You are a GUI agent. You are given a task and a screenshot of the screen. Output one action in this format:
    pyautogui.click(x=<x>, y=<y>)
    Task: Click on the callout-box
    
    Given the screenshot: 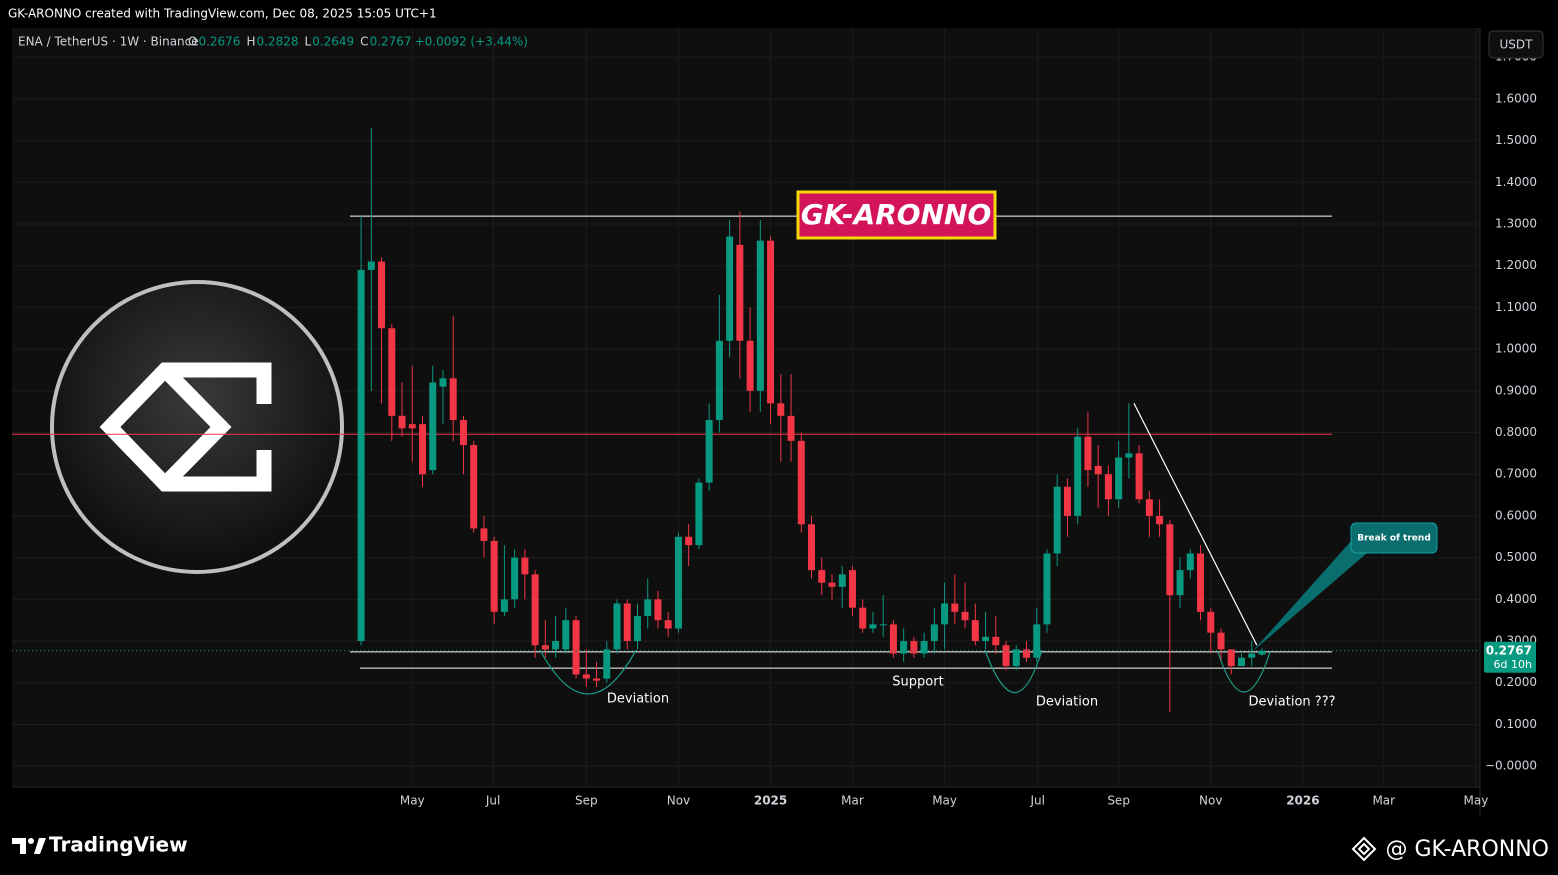 What is the action you would take?
    pyautogui.click(x=1394, y=538)
    